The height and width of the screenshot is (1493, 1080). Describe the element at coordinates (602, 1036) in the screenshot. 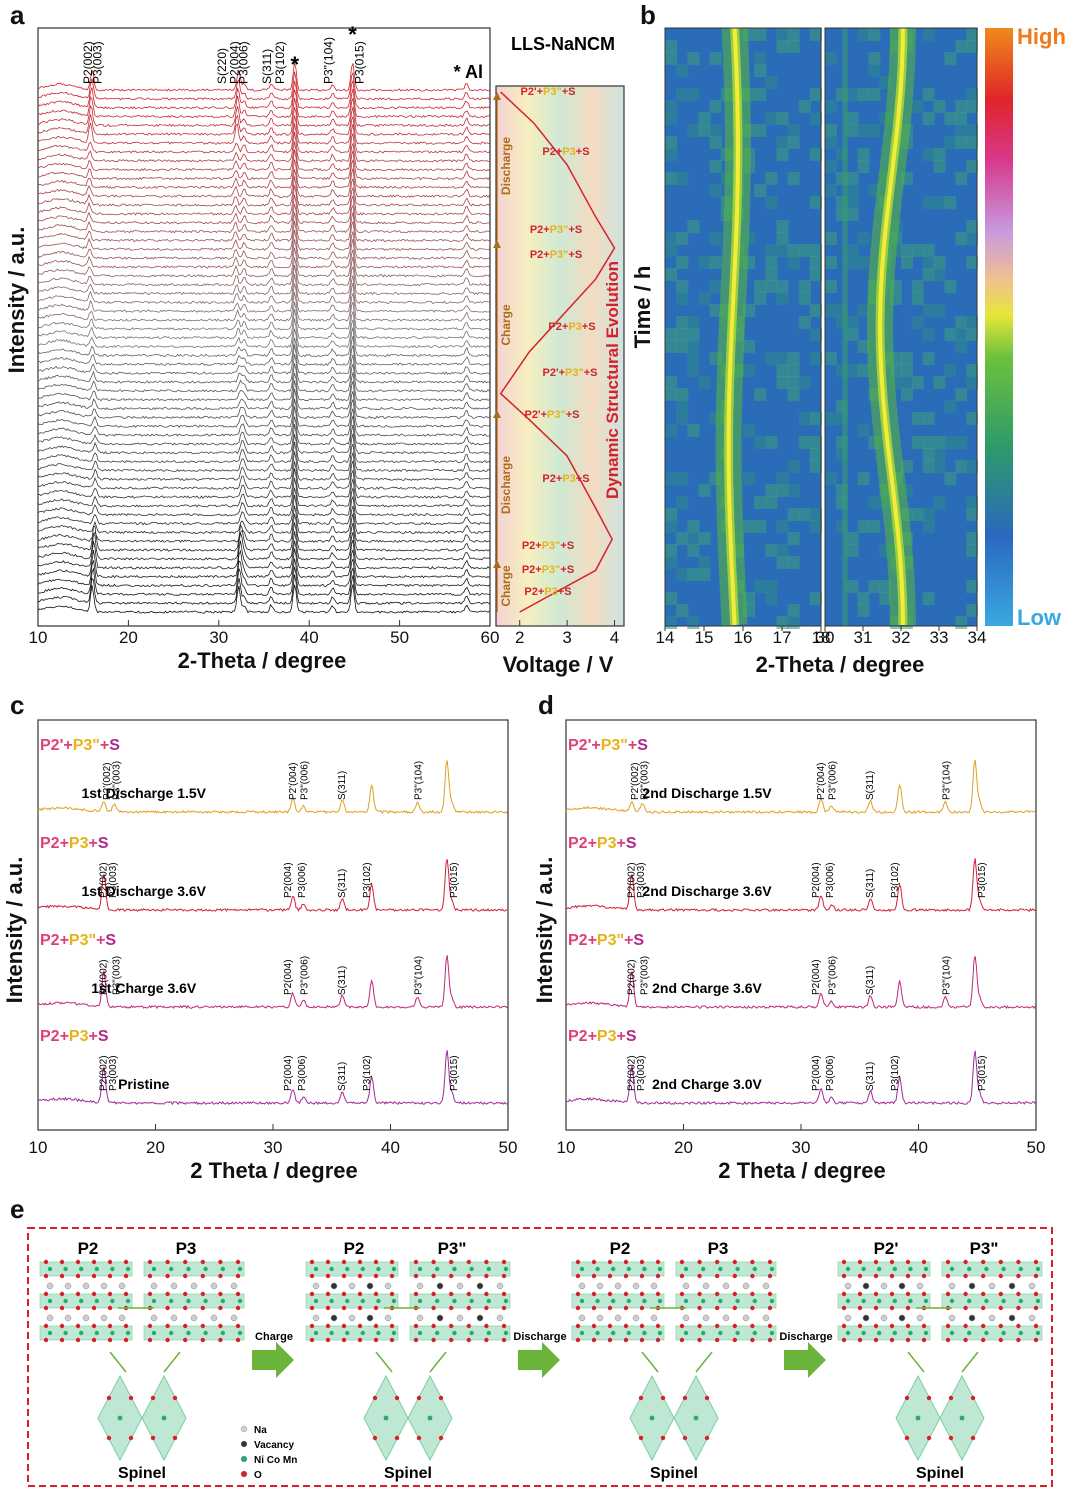

I see `phase-header: P2+P3+S` at that location.